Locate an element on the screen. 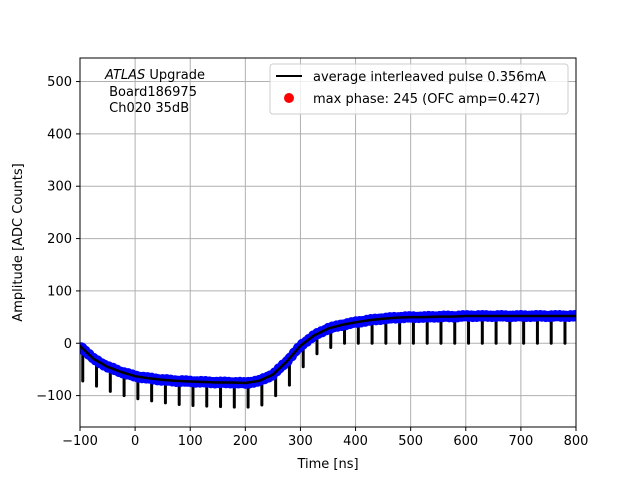 Image resolution: width=640 pixels, height=480 pixels. annotation-upgrade: Upgrade is located at coordinates (175, 75).